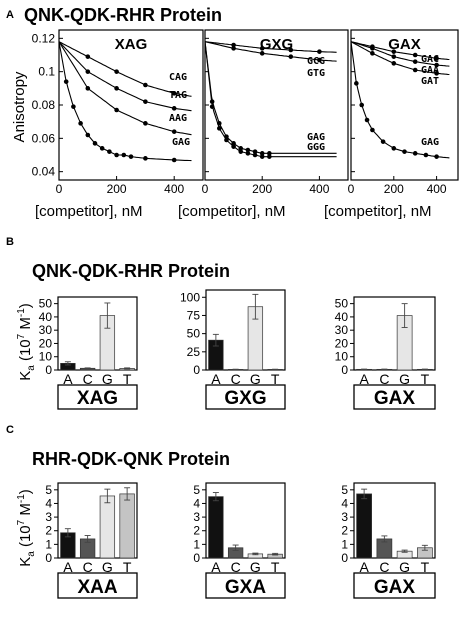 The height and width of the screenshot is (624, 468). I want to click on section-a-xlabel-2: [competitor], nM, so click(232, 211).